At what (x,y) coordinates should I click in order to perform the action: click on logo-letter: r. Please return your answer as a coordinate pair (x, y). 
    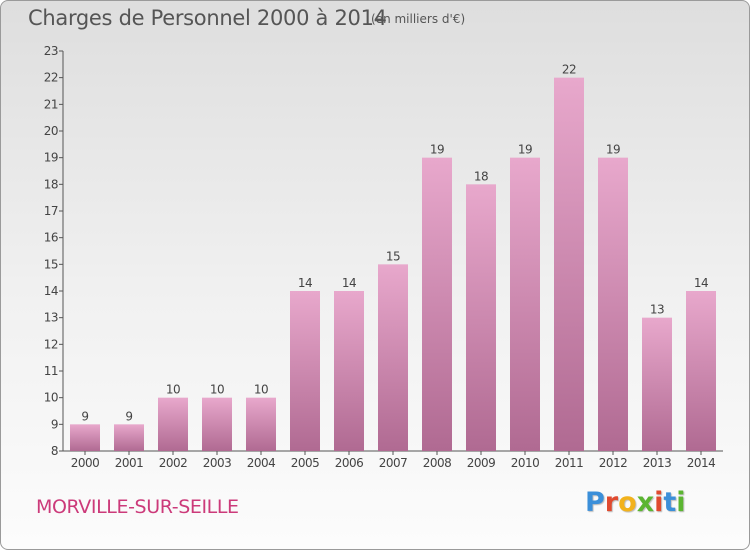
    Looking at the image, I should click on (611, 502).